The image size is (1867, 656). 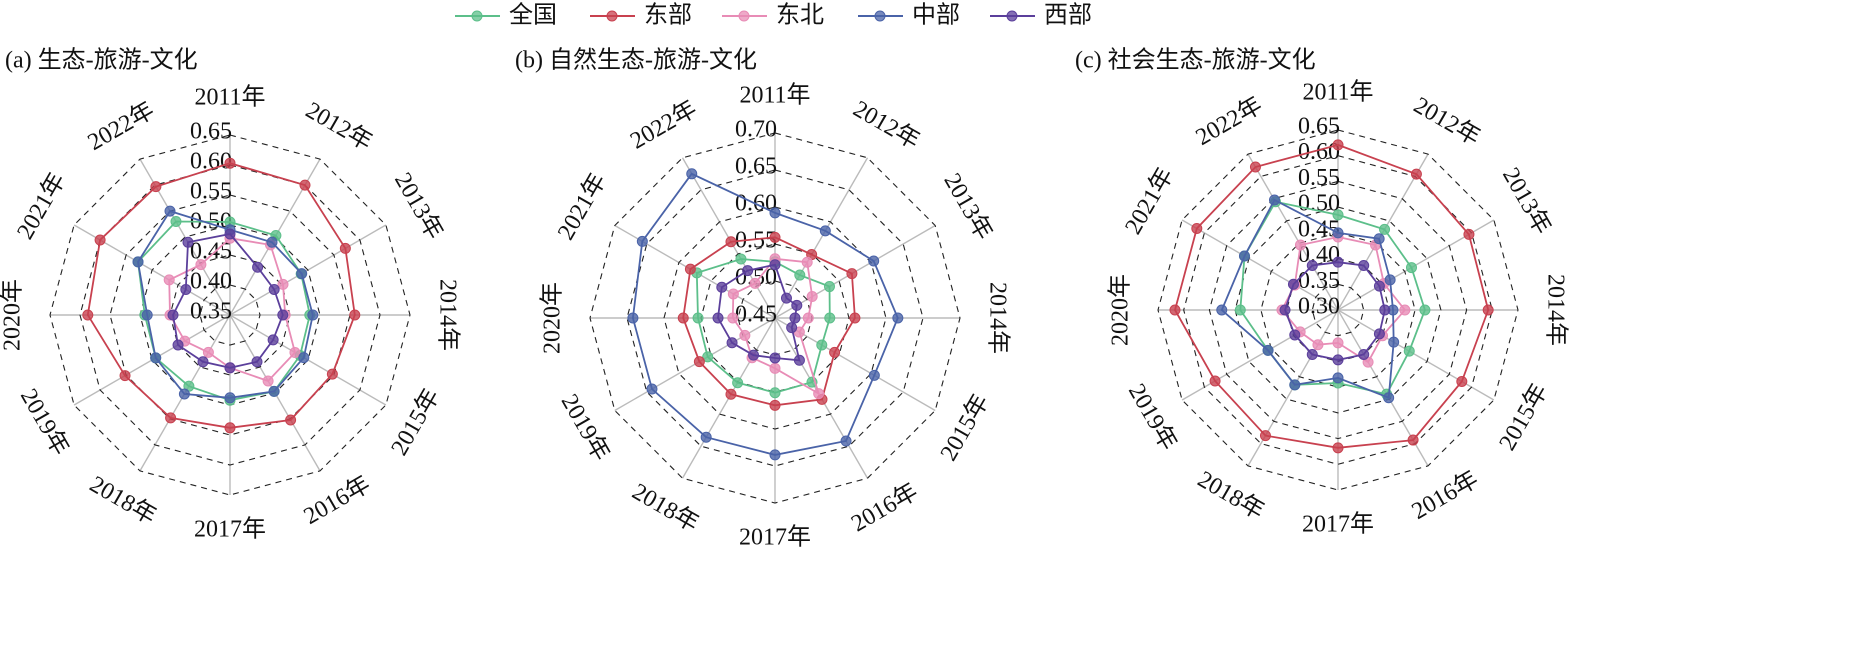 I want to click on category-label: 2014年, so click(x=447, y=315).